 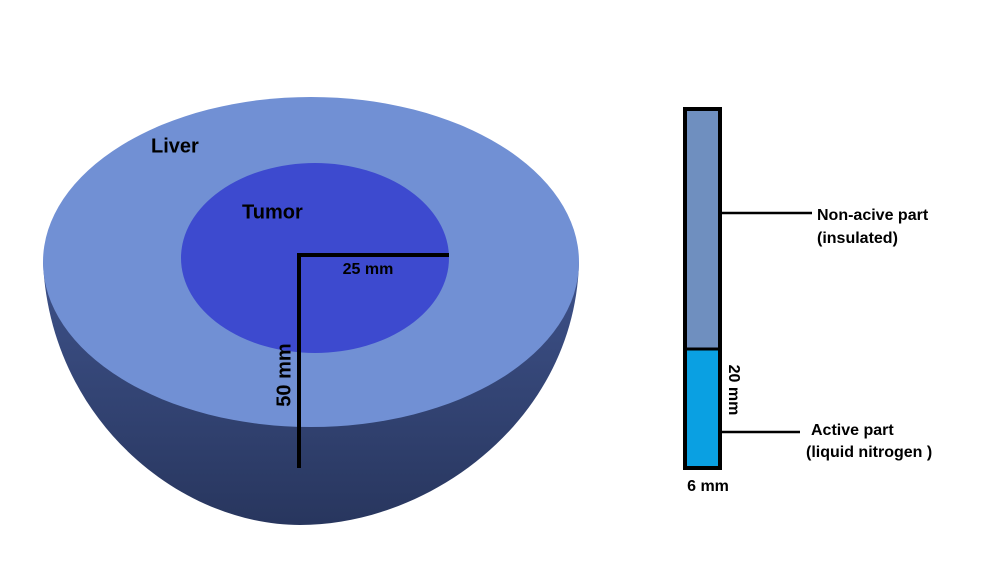 I want to click on active-note: (liquid nitrogen ), so click(x=869, y=452).